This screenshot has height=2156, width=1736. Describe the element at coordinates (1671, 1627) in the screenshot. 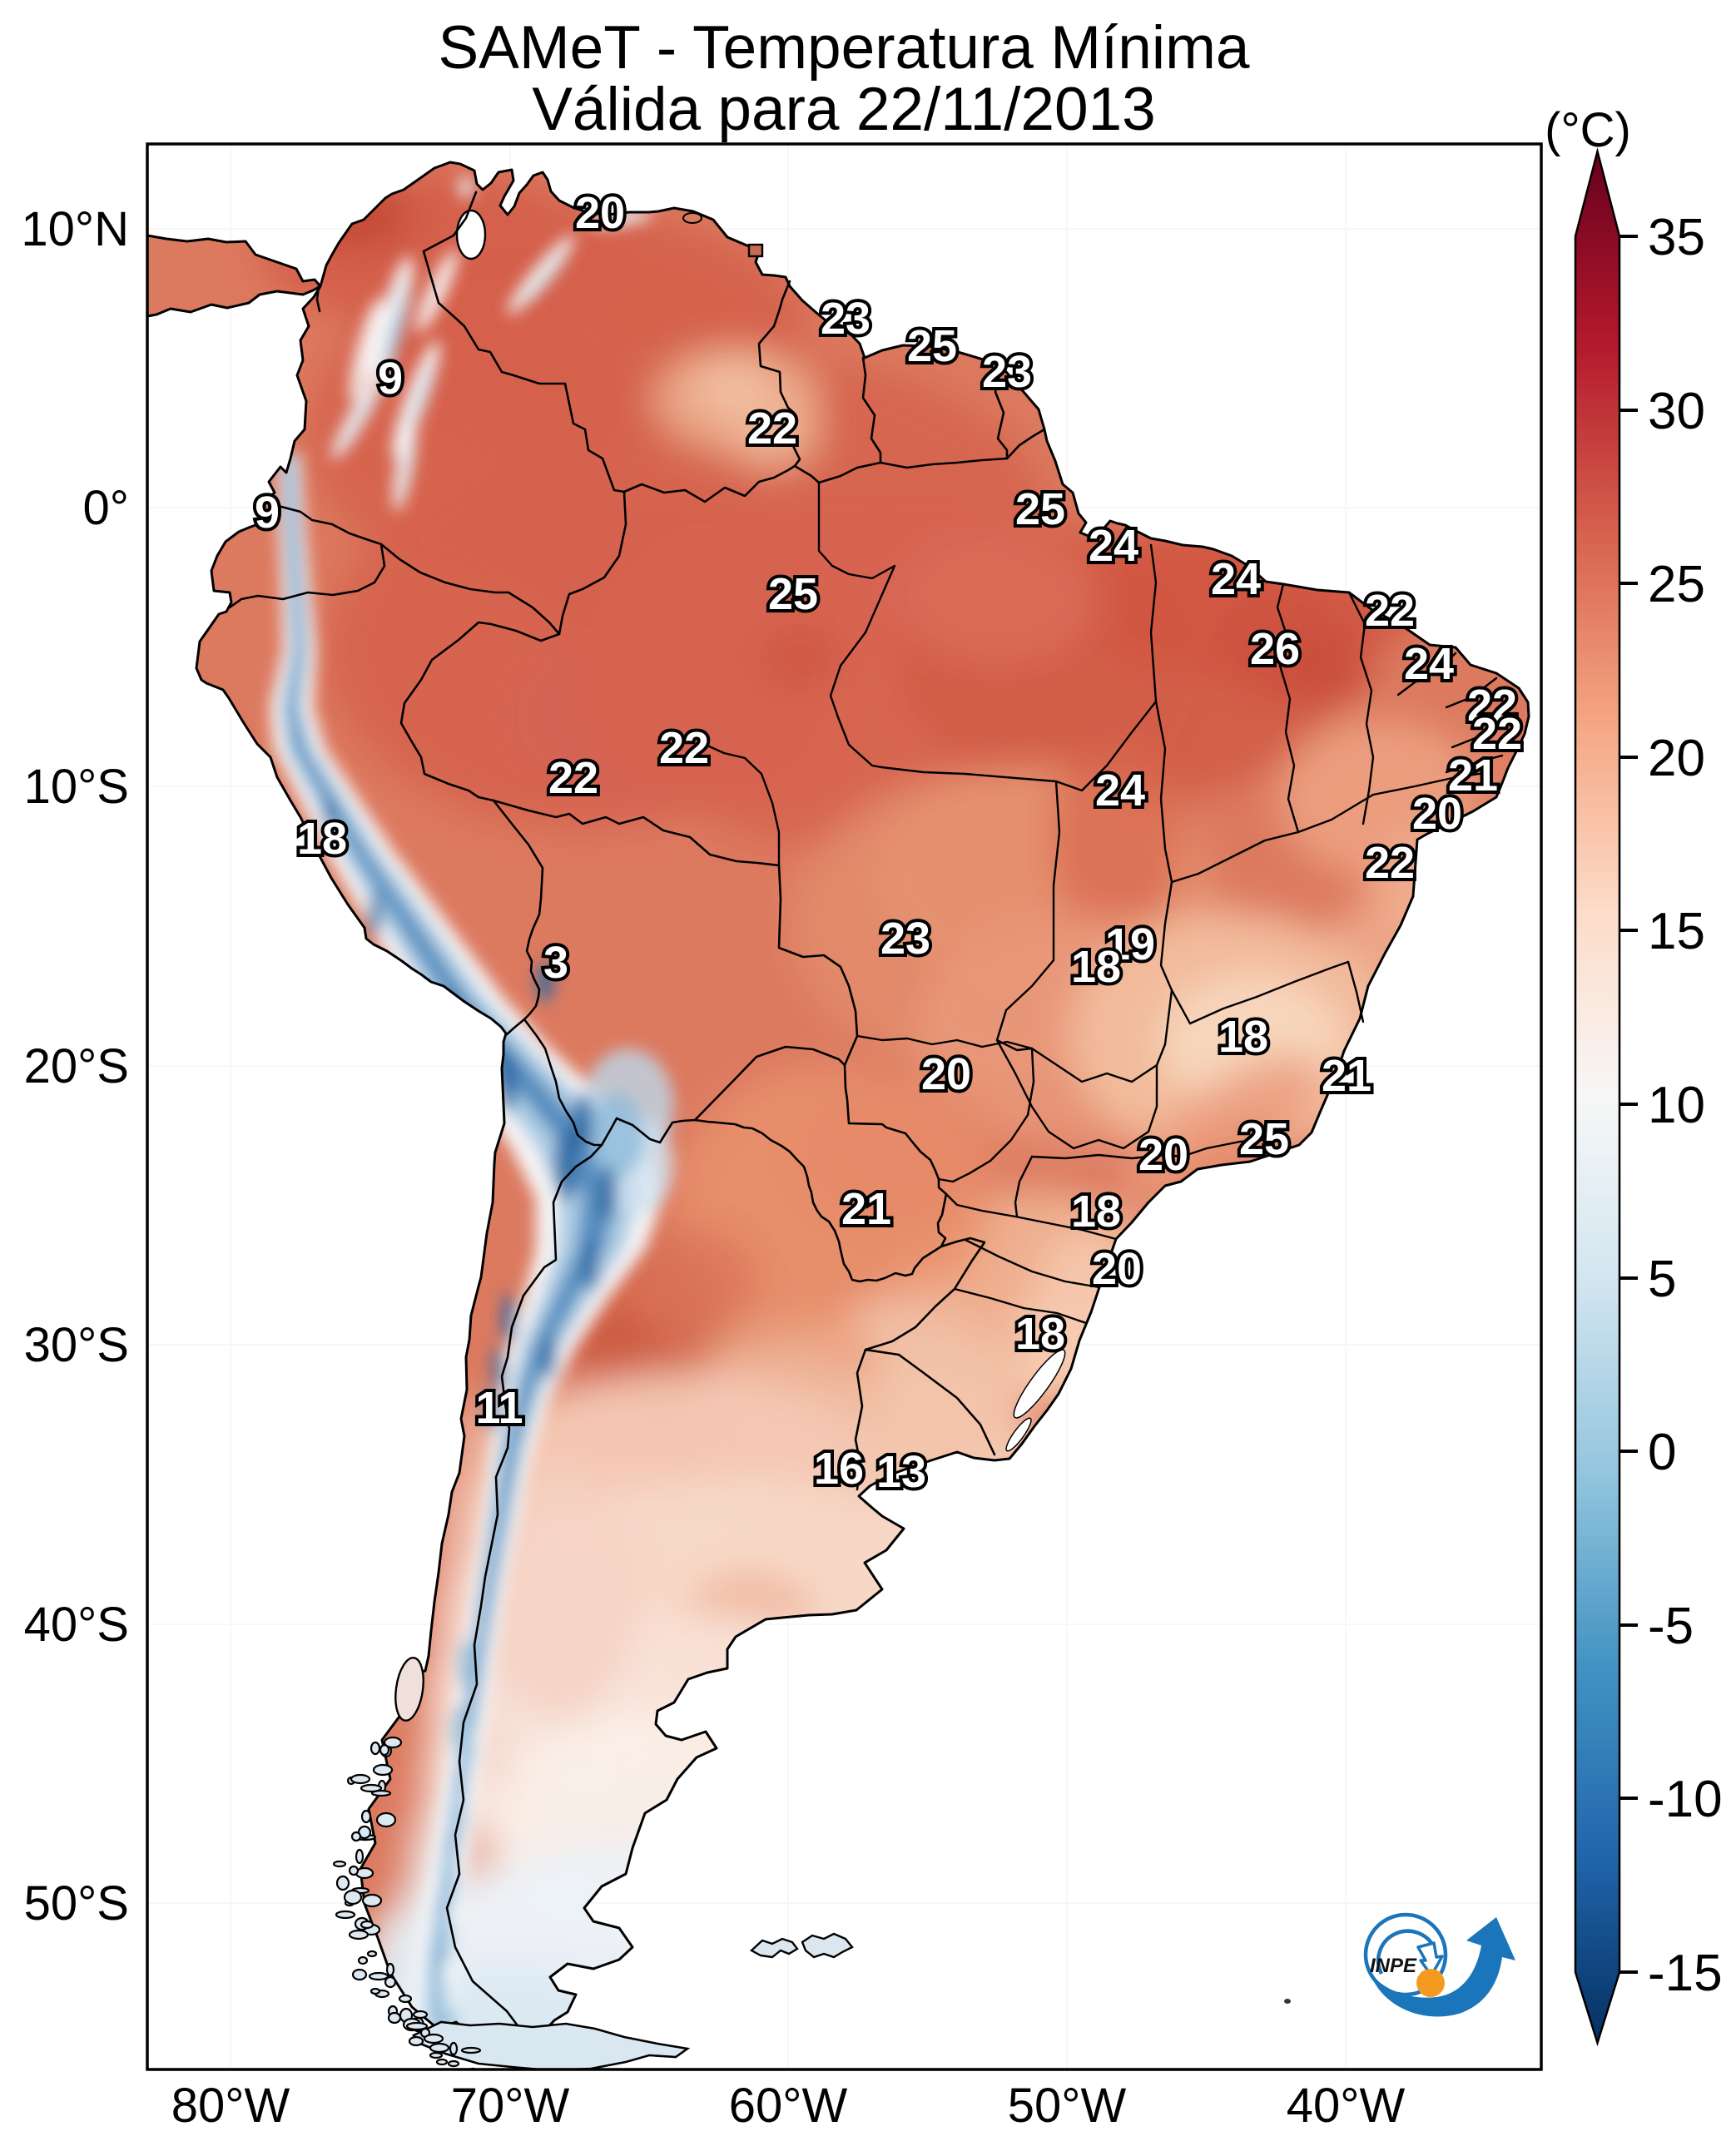

I see `svg-text: -5` at that location.